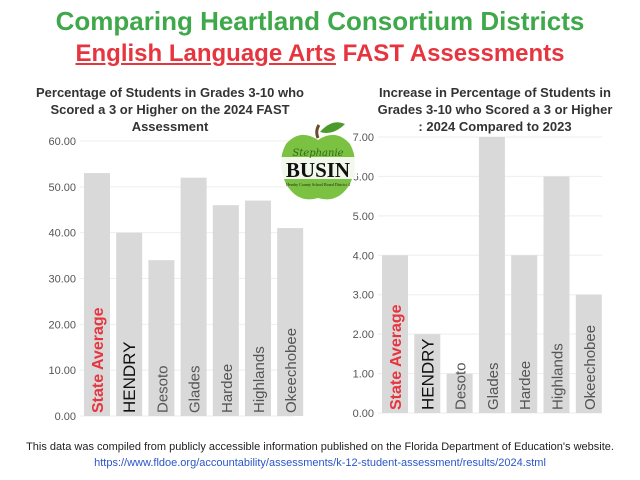 The height and width of the screenshot is (480, 640). I want to click on subtitle: English Language Arts FAST Assessments, so click(320, 54).